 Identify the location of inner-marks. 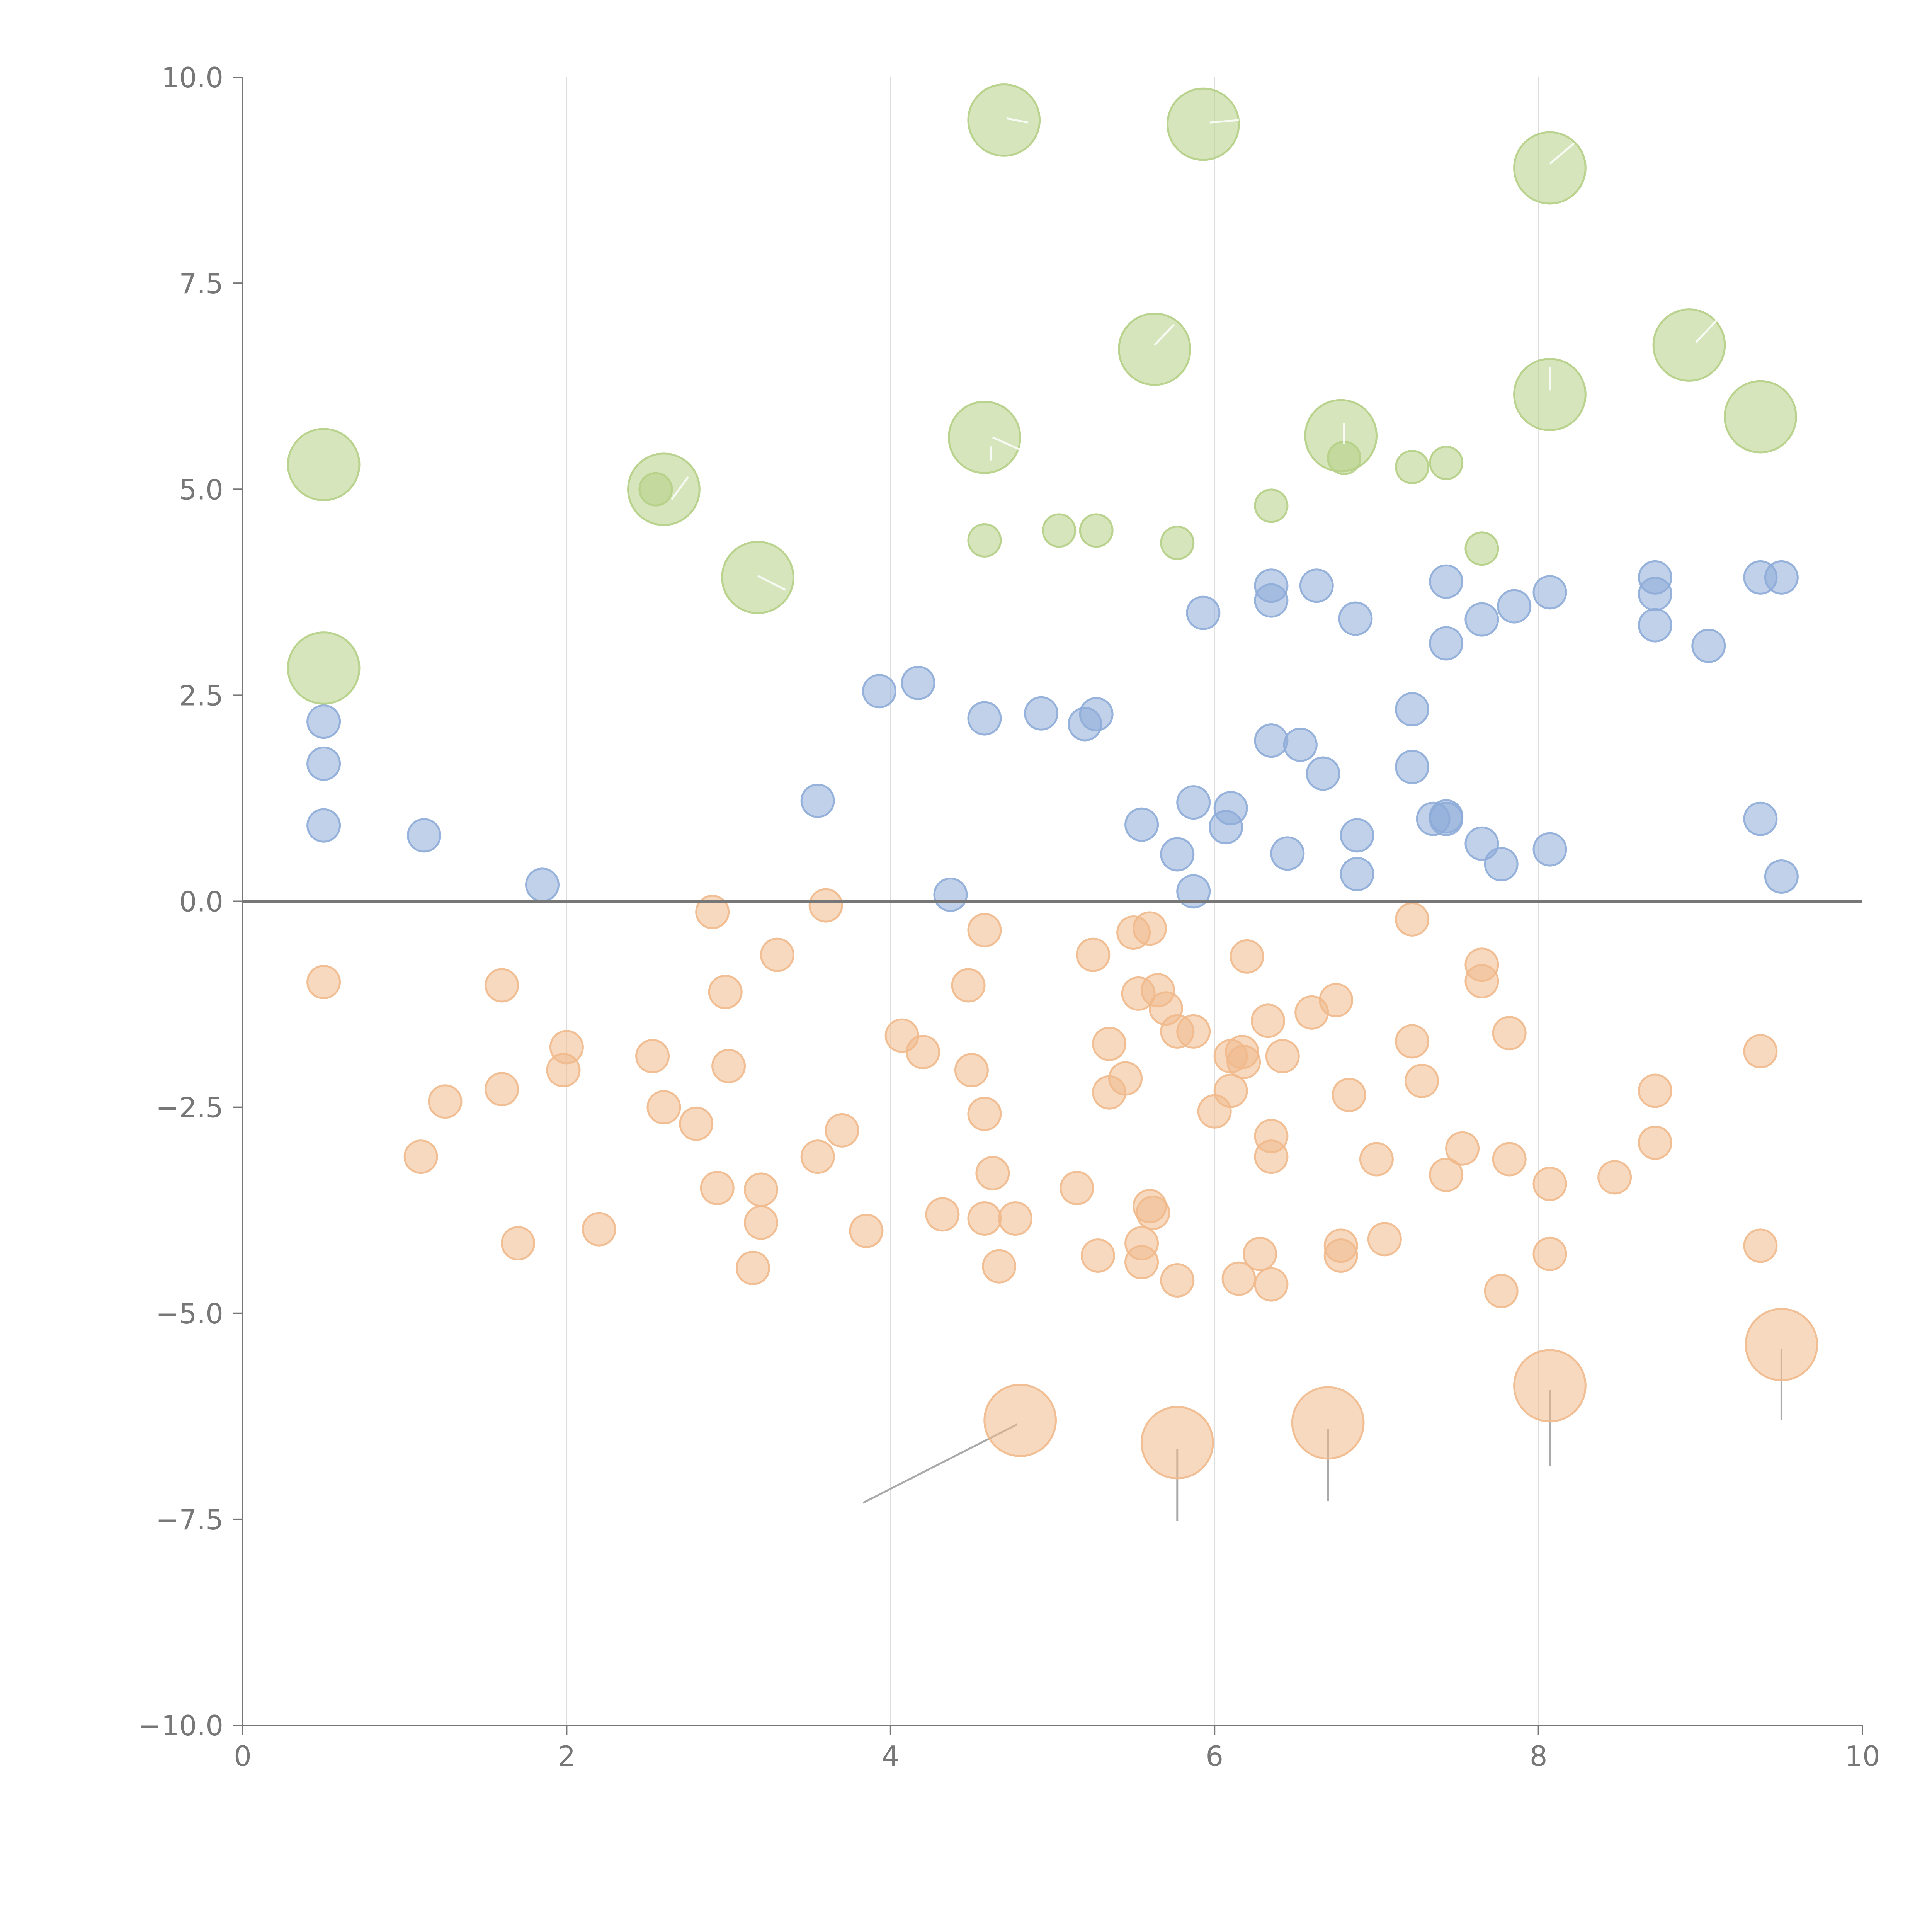
(1194, 354).